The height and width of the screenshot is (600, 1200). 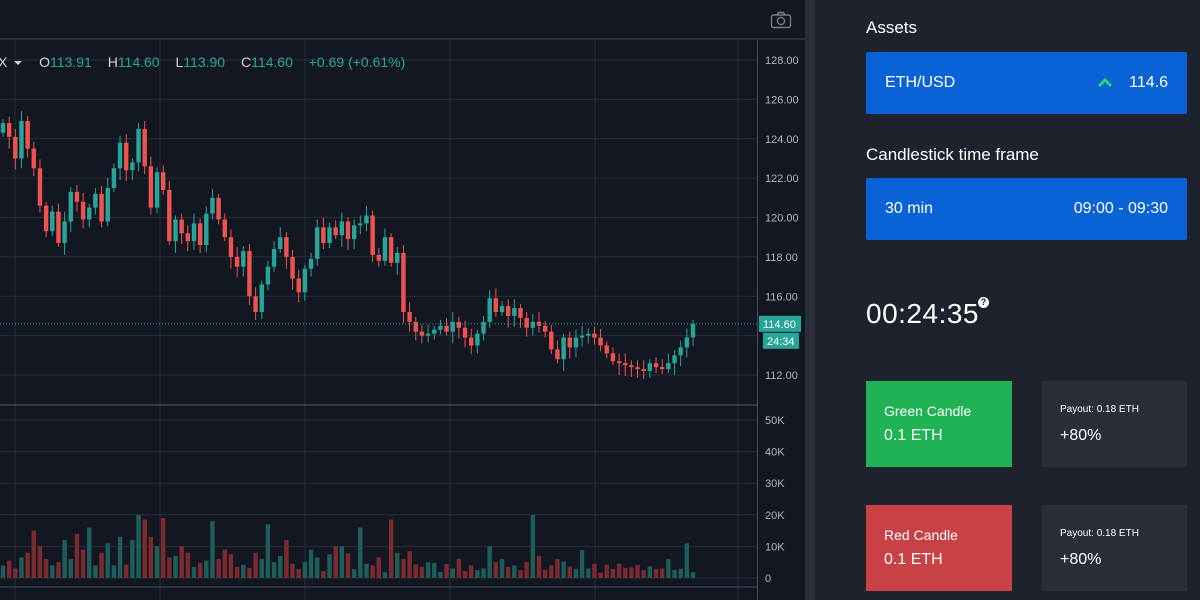 I want to click on price-tick-label: 116.00, so click(x=781, y=297).